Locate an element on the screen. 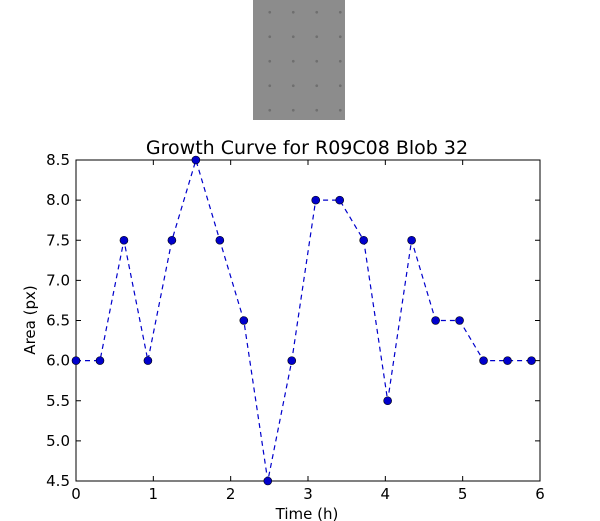  x-tick-label: 5 is located at coordinates (463, 494).